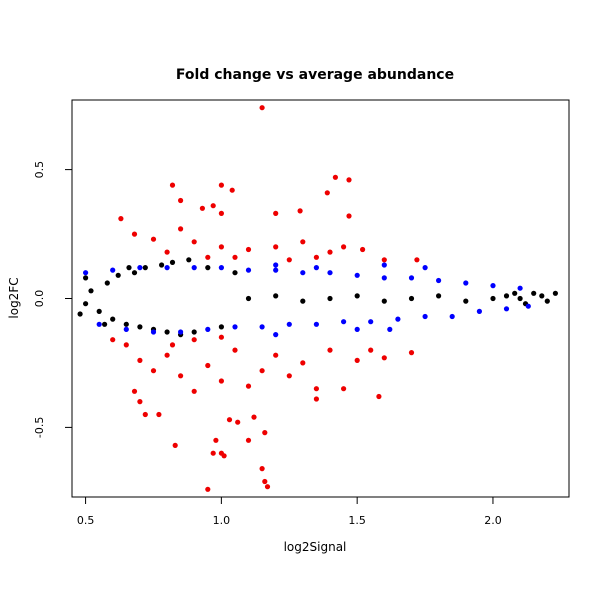 The image size is (600, 600). What do you see at coordinates (315, 75) in the screenshot?
I see `chart-title: Fold change vs average abundance` at bounding box center [315, 75].